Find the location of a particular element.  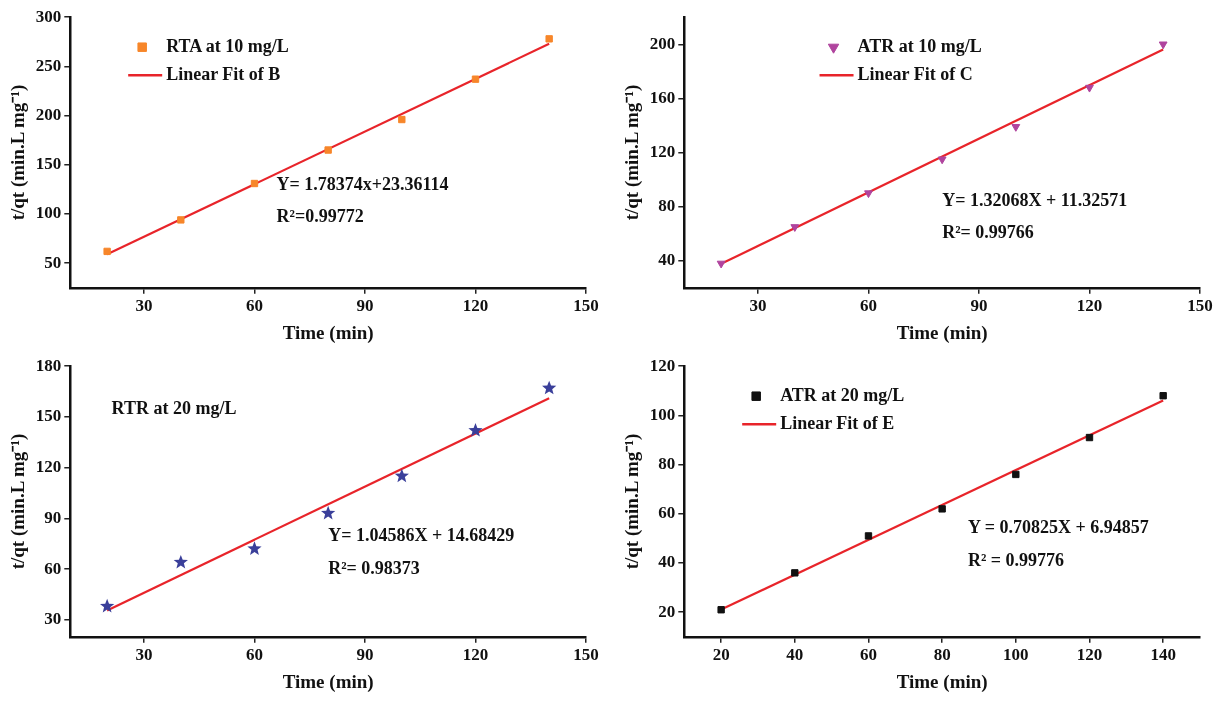

legend-label: ATR at 10 mg/L is located at coordinates (919, 45).